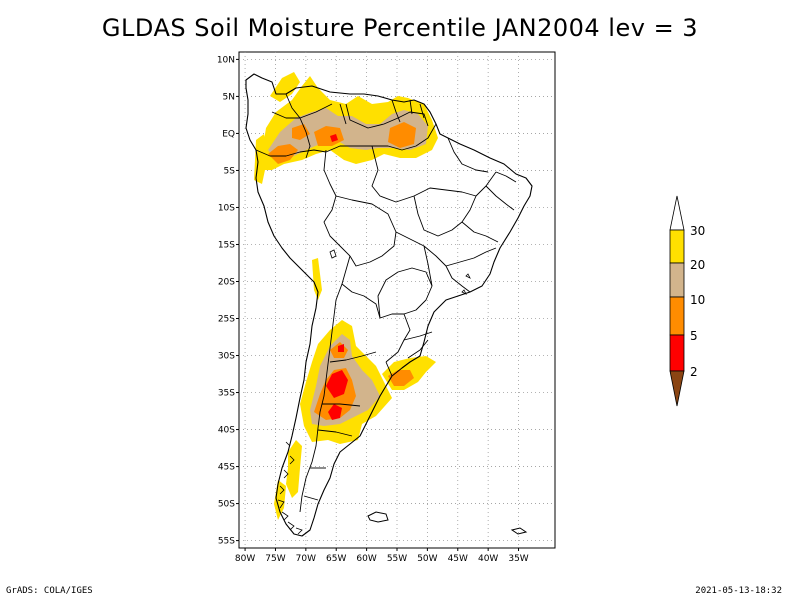 Image resolution: width=800 pixels, height=600 pixels. I want to click on colorbar-bottom-triangle, so click(677, 388).